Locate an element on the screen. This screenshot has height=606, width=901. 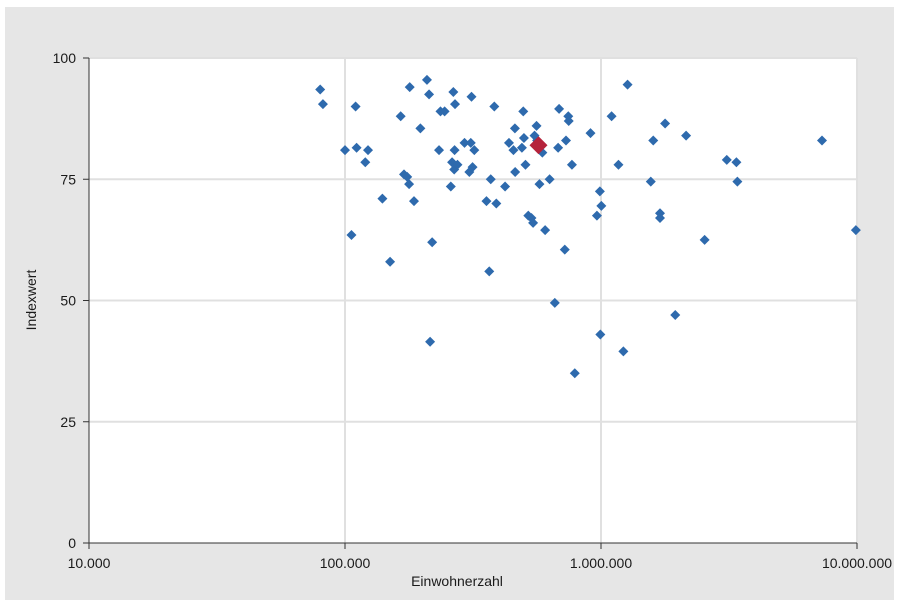
x-tick-label: 10.000 is located at coordinates (89, 563).